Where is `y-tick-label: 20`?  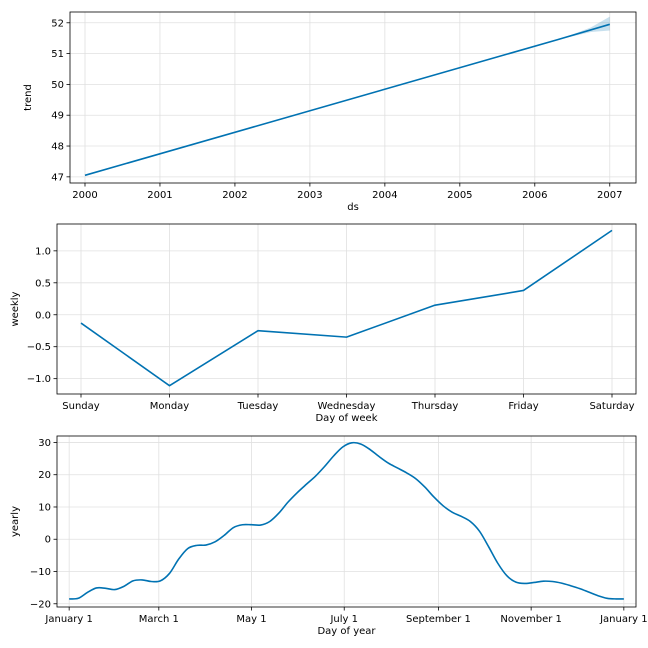 y-tick-label: 20 is located at coordinates (44, 475).